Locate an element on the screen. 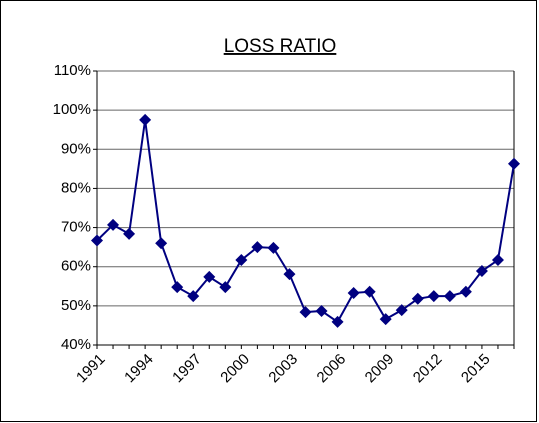  y-tick-label: 80% is located at coordinates (76, 187).